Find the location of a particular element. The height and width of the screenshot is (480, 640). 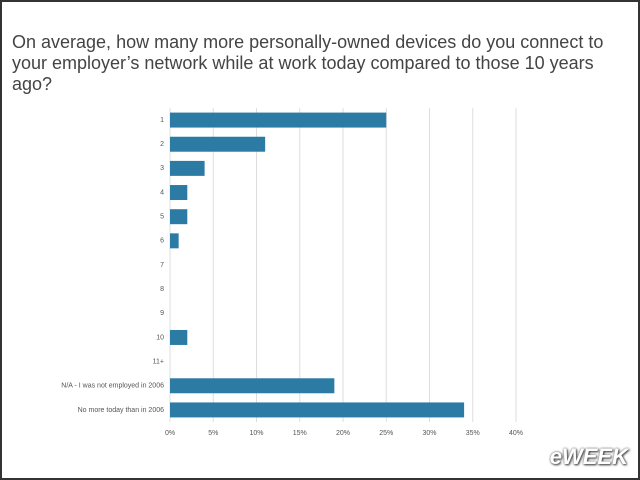

y-tick-label: No more today than in 2006 is located at coordinates (121, 410).